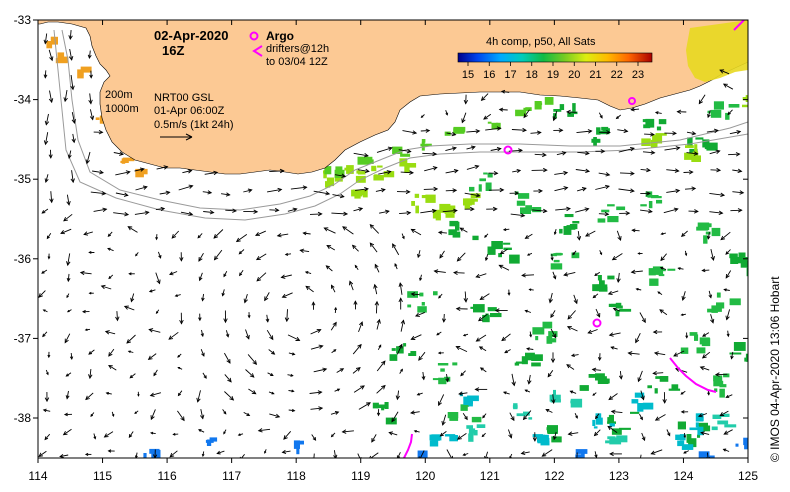 This screenshot has height=492, width=790. What do you see at coordinates (553, 75) in the screenshot?
I see `colorbar-tick-label: 19` at bounding box center [553, 75].